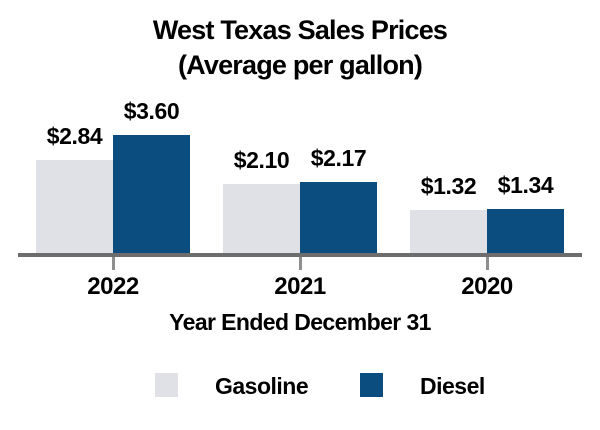  Describe the element at coordinates (74, 206) in the screenshot. I see `bar-gasoline-2022` at that location.